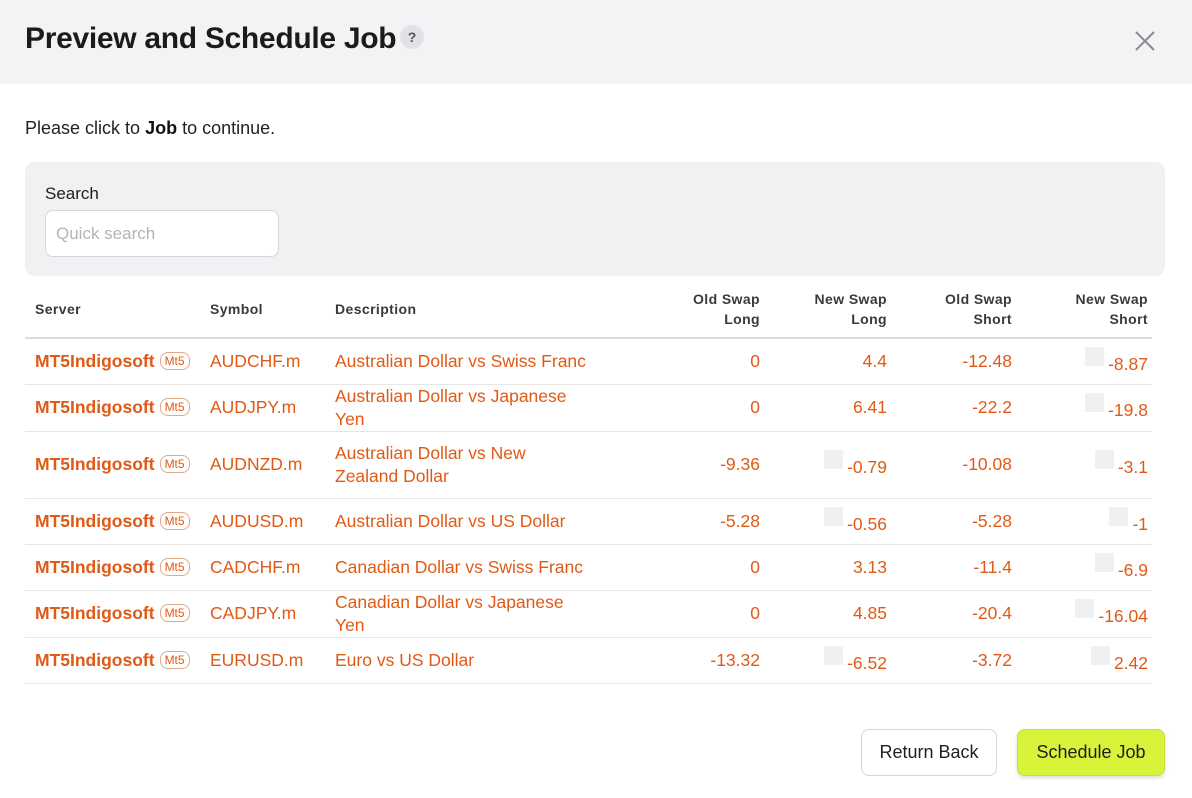 This screenshot has width=1192, height=798. What do you see at coordinates (412, 37) in the screenshot?
I see `question-circle-icon: ?` at bounding box center [412, 37].